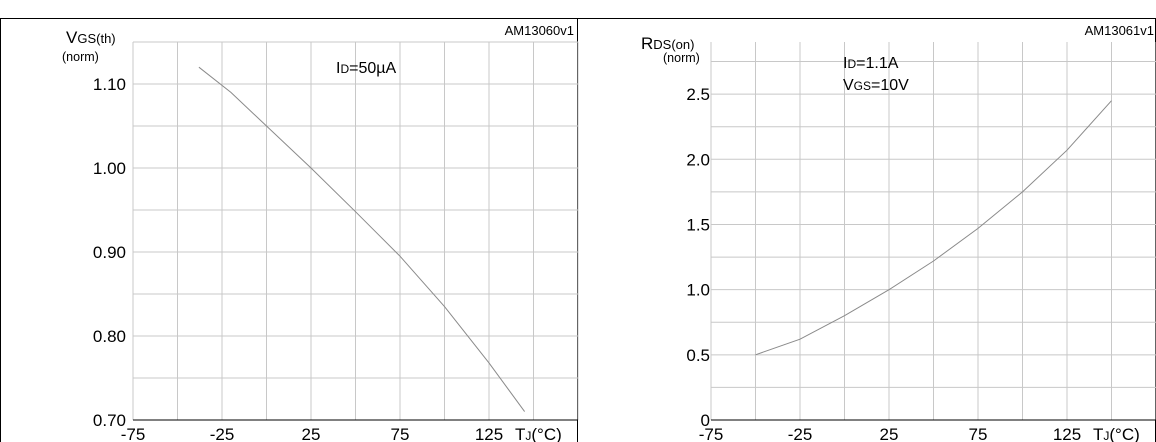  Describe the element at coordinates (311, 433) in the screenshot. I see `vgs-xtick-label: 25` at that location.